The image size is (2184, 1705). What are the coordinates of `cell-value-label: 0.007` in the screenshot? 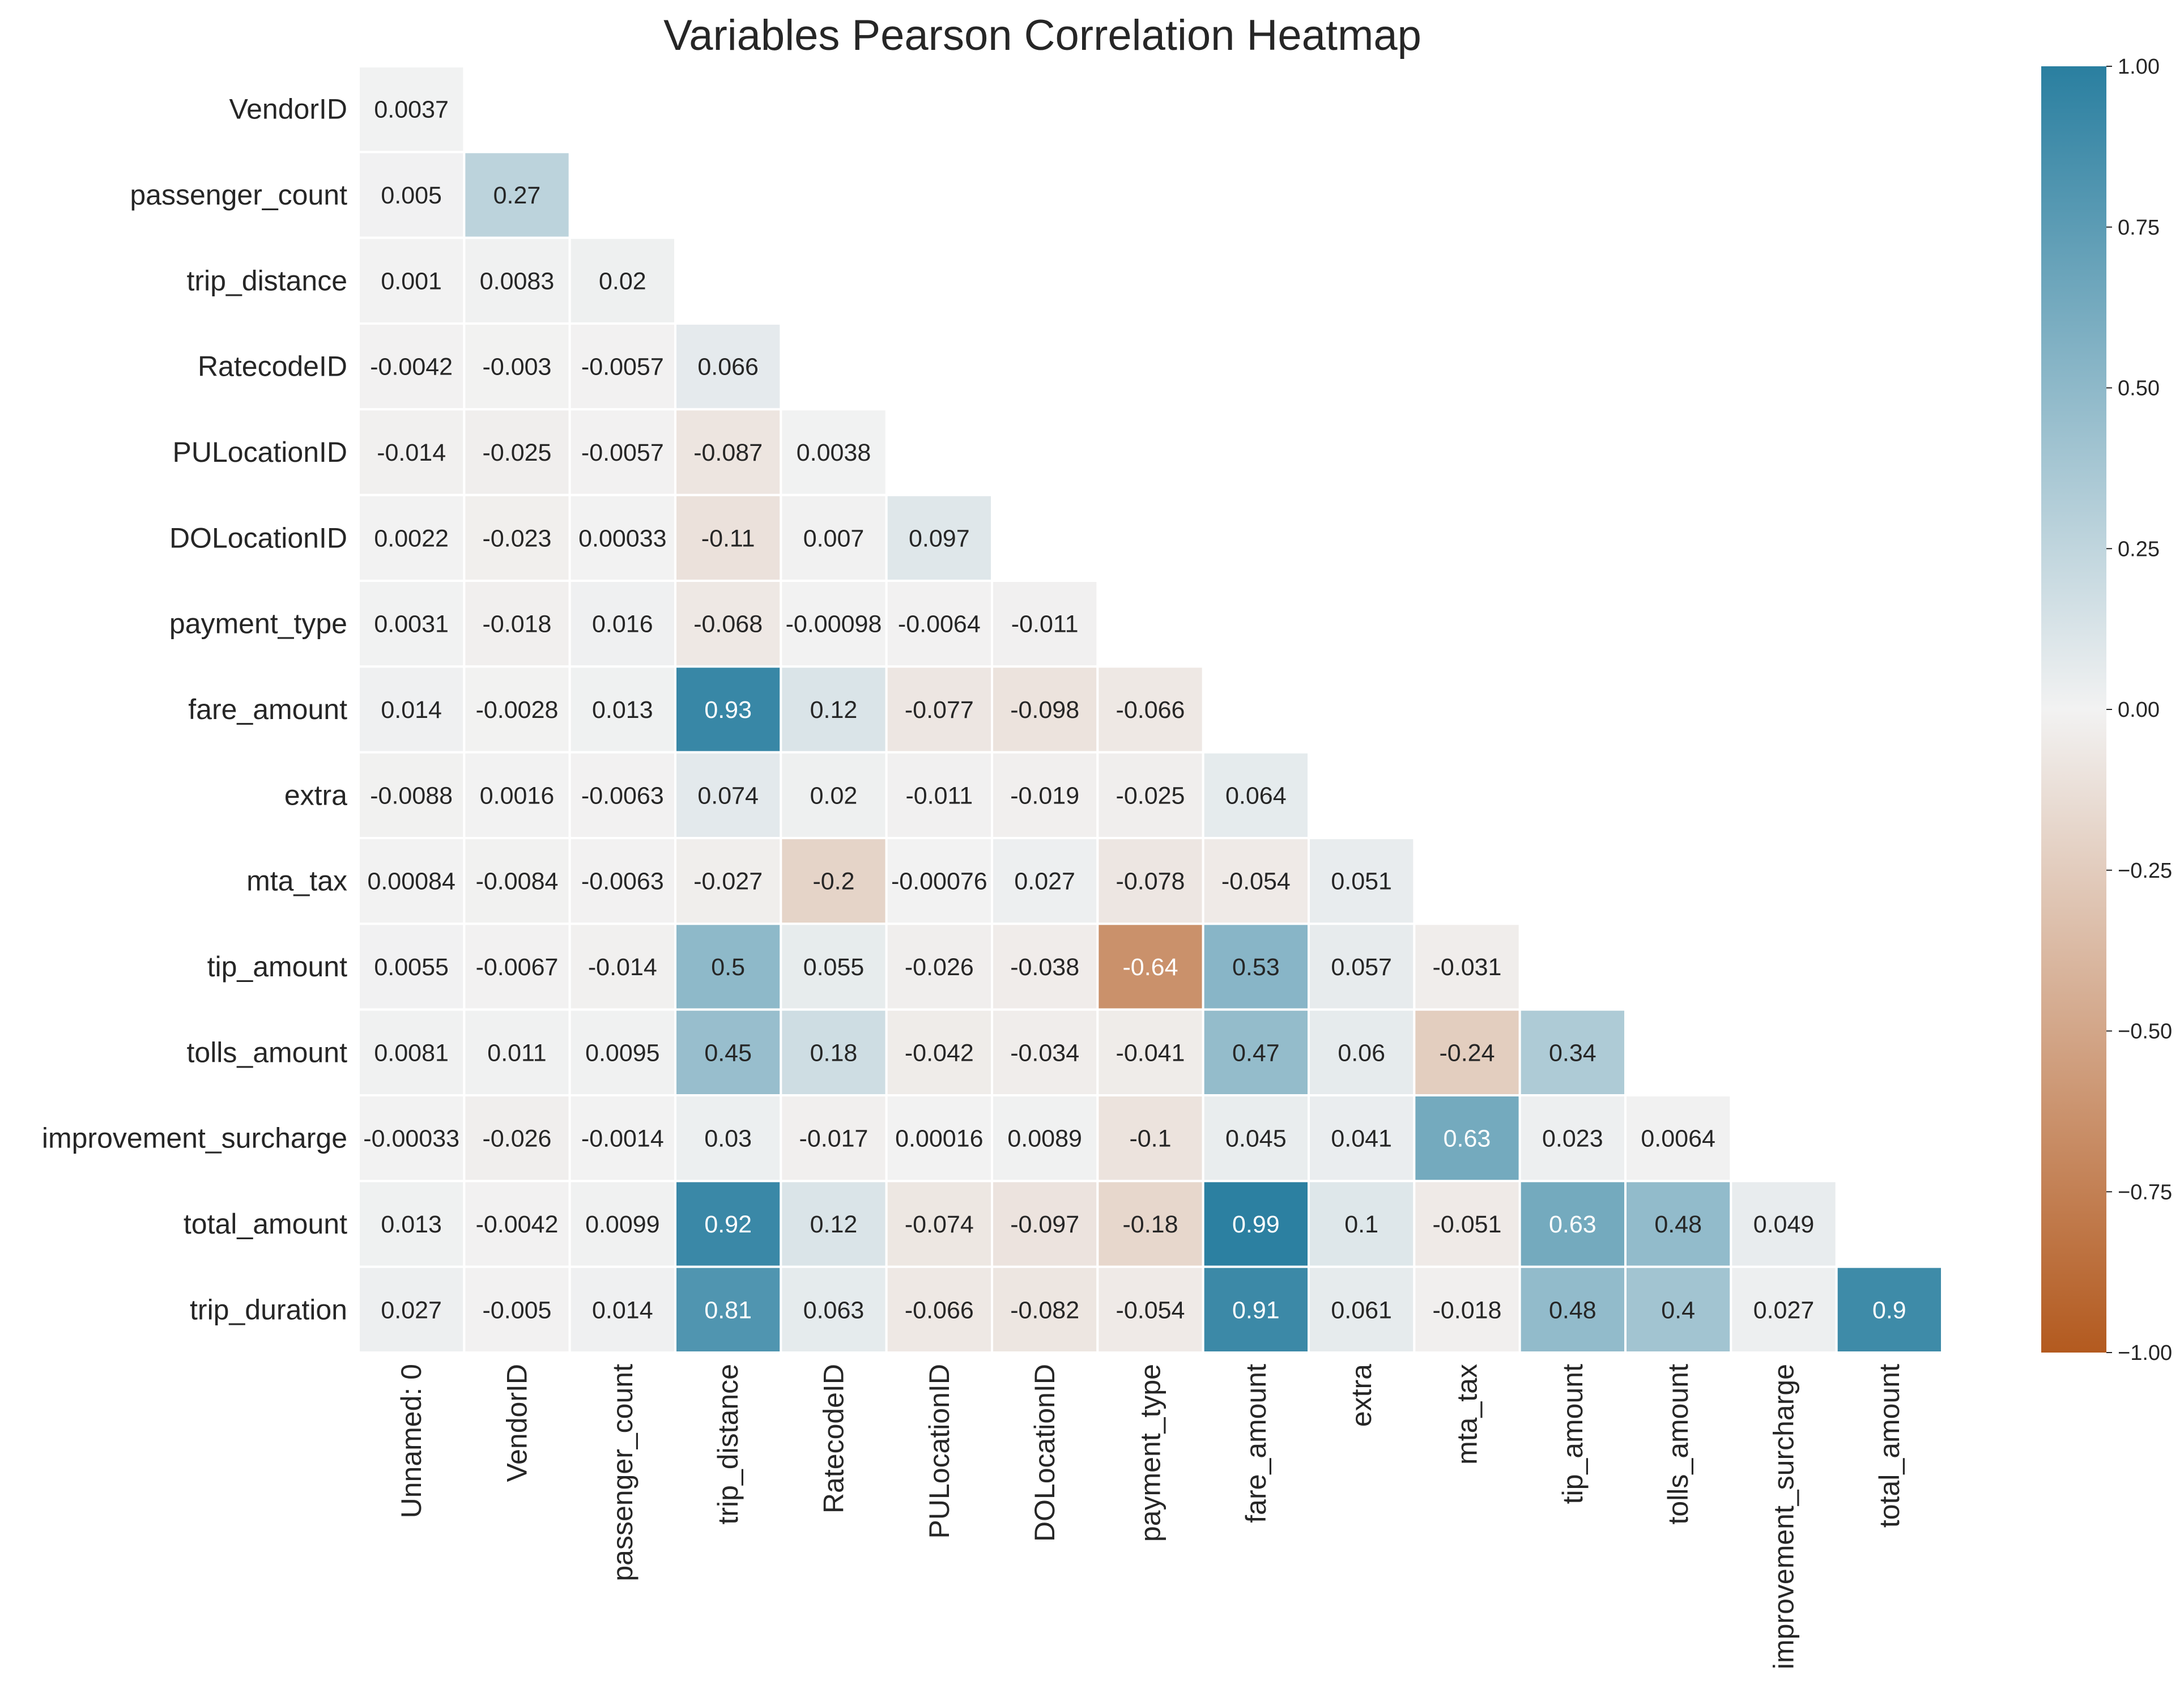 It's located at (834, 538).